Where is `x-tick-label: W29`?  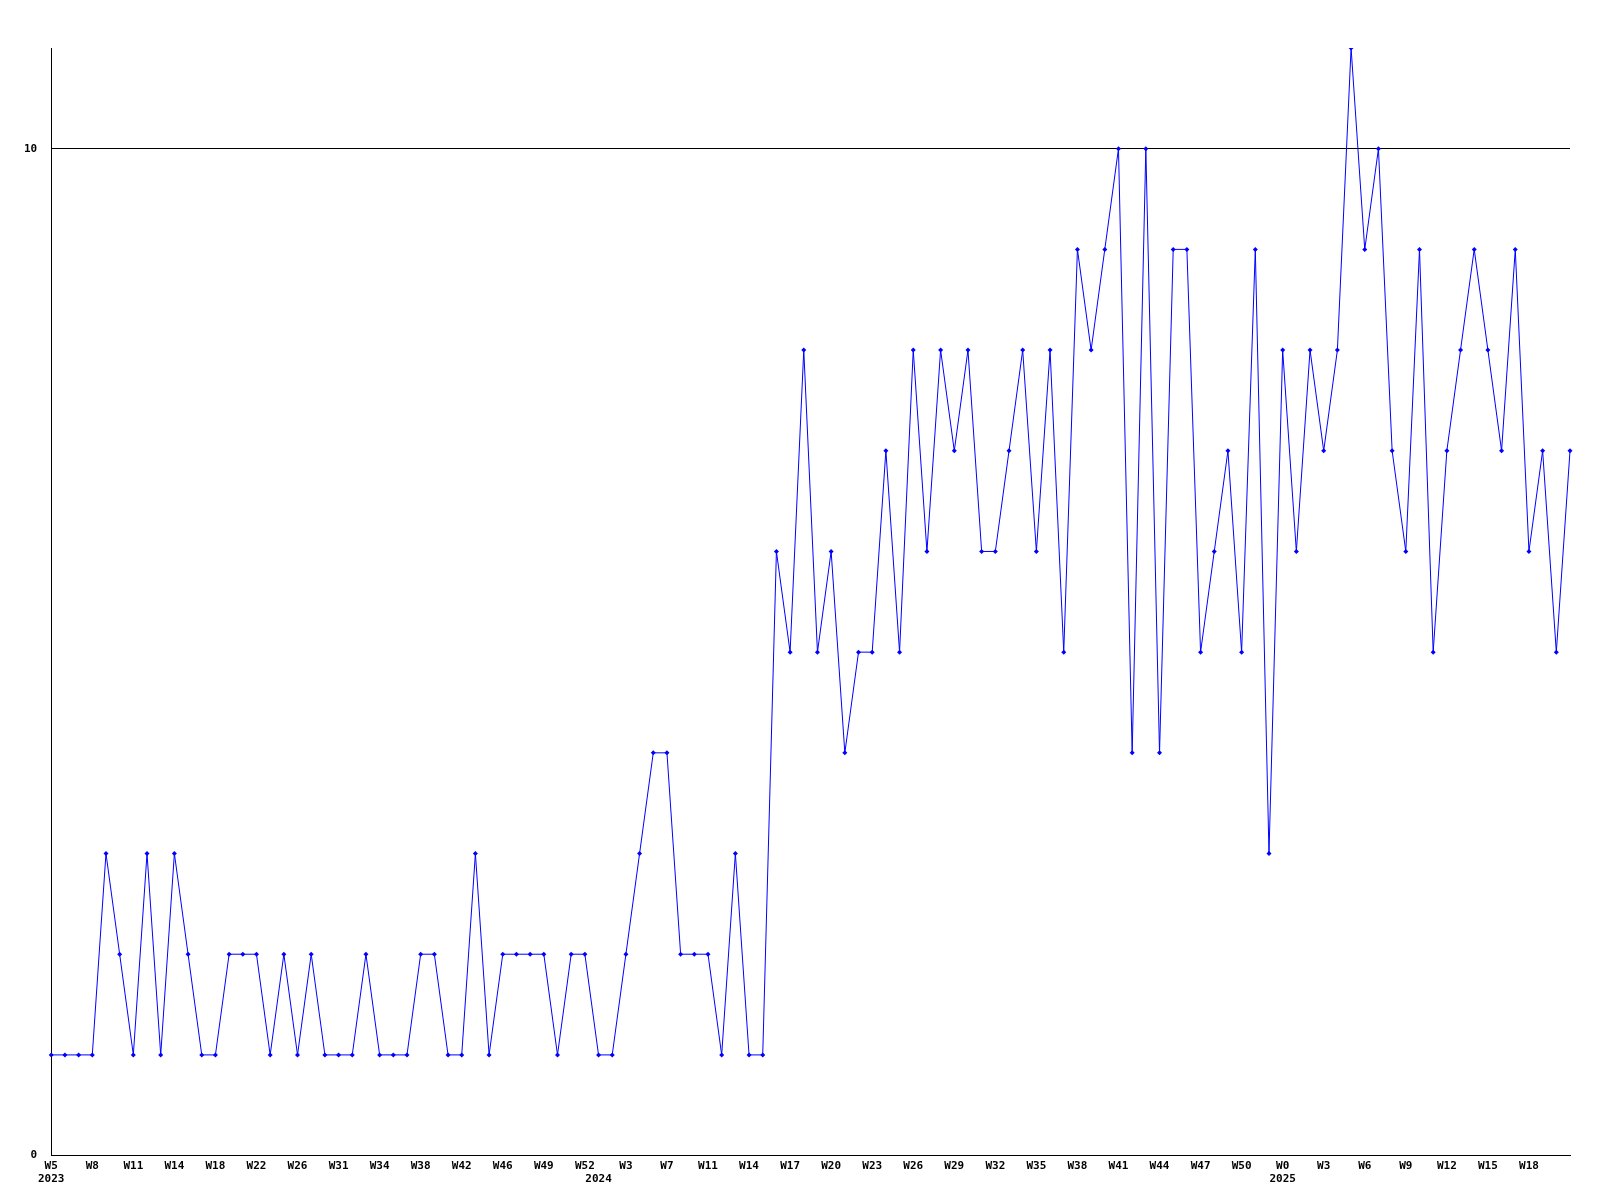 x-tick-label: W29 is located at coordinates (954, 1166).